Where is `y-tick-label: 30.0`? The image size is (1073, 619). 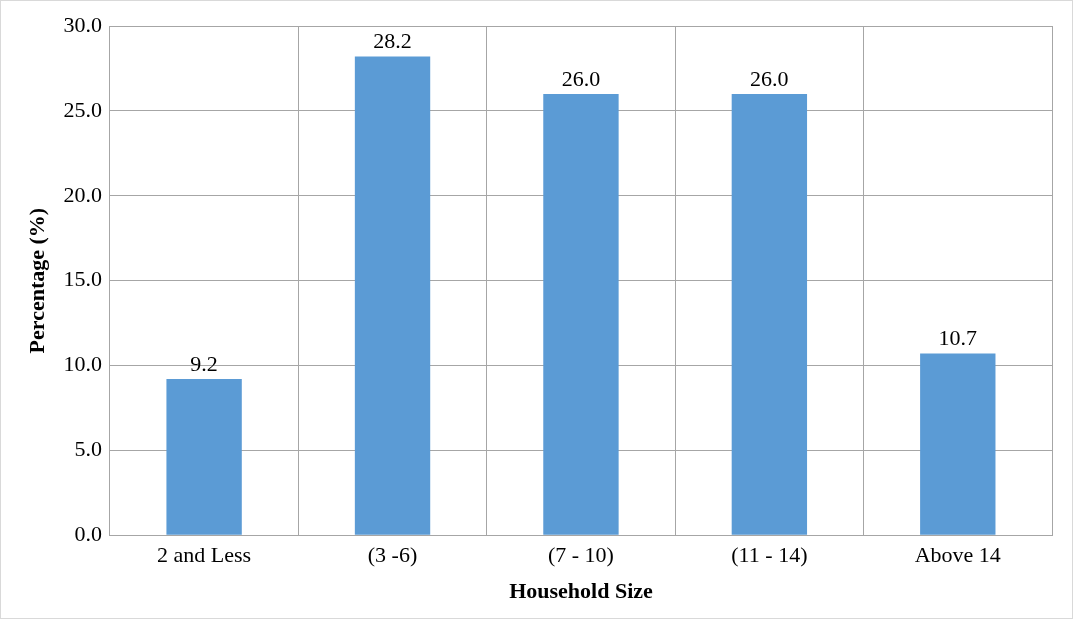 y-tick-label: 30.0 is located at coordinates (82, 24).